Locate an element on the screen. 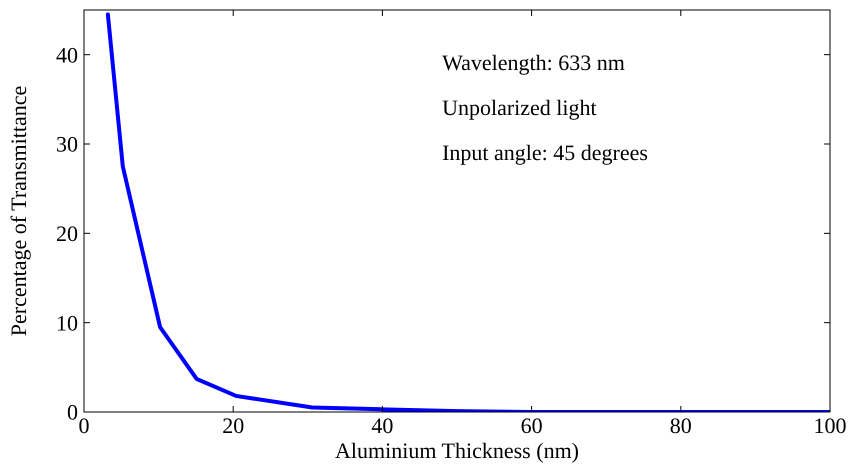 The width and height of the screenshot is (857, 471). x-tick-label: 60 is located at coordinates (531, 425).